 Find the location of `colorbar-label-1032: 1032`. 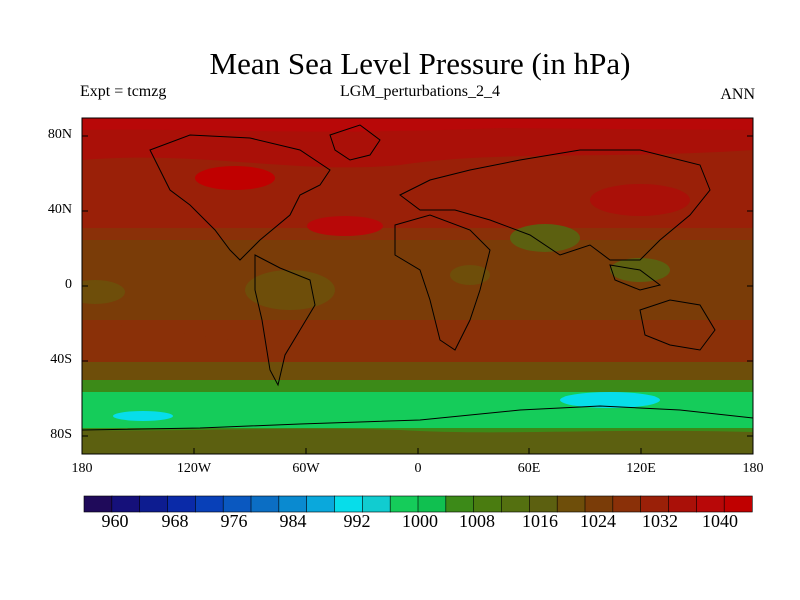

colorbar-label-1032: 1032 is located at coordinates (660, 521).